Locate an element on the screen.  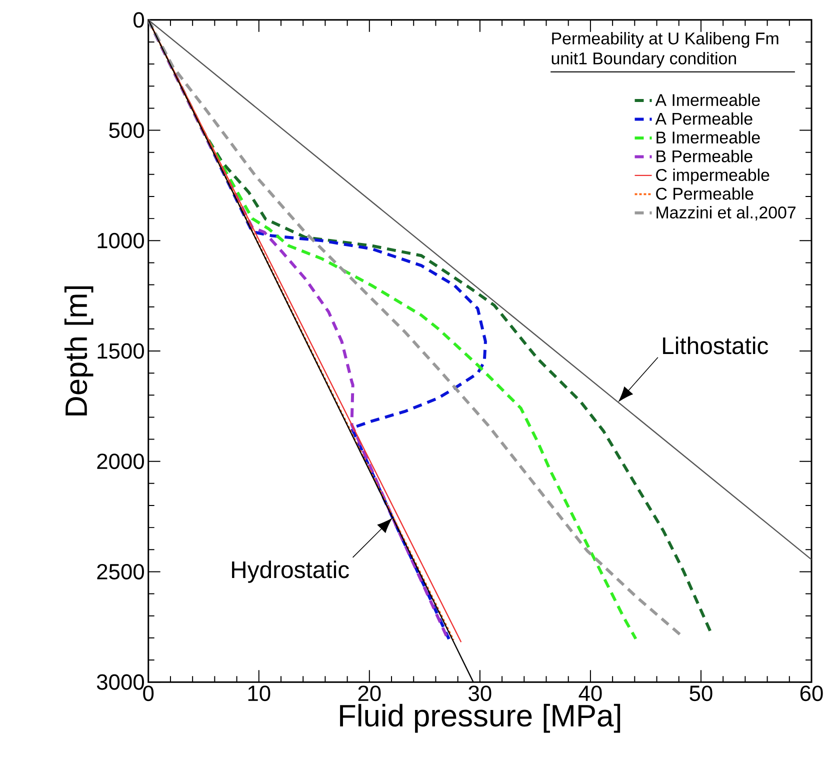
x-tick-label: 30 is located at coordinates (480, 694).